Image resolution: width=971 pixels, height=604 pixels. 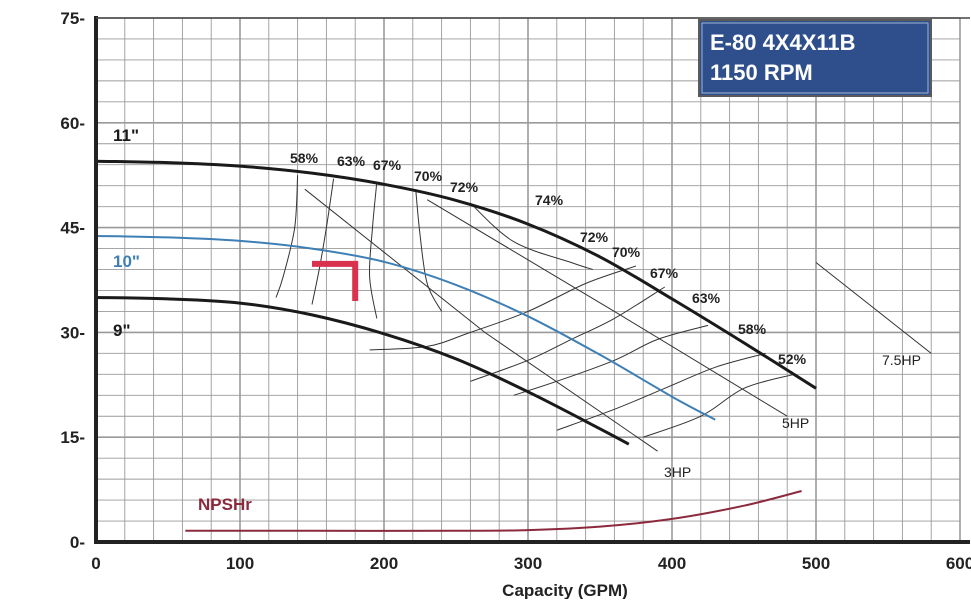 I want to click on y-tick-label: 30-, so click(x=72, y=332).